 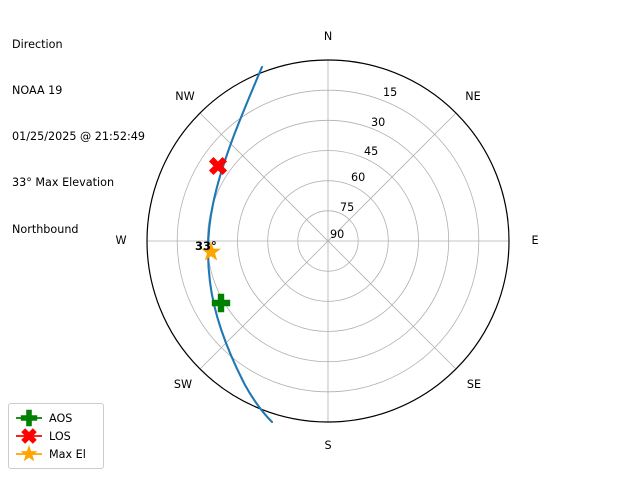 I want to click on legend-item-aos: AOS, so click(x=55, y=418).